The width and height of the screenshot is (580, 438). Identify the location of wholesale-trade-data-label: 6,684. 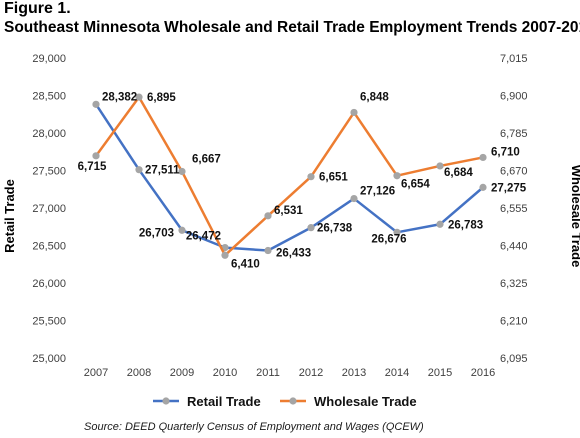
(458, 173).